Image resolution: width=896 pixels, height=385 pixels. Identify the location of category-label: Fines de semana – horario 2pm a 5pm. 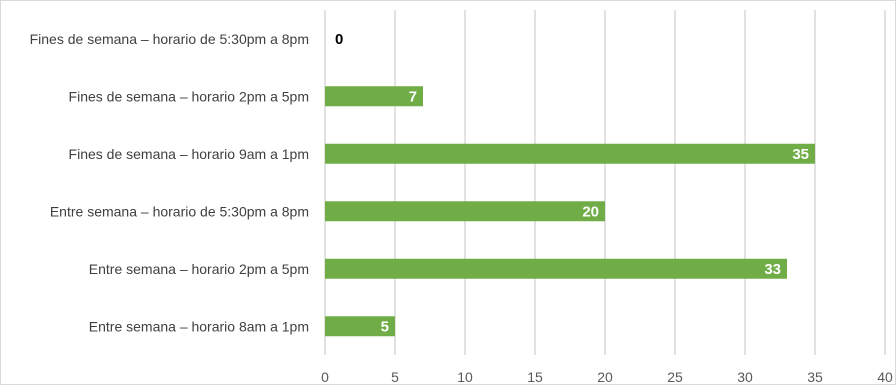
(189, 96).